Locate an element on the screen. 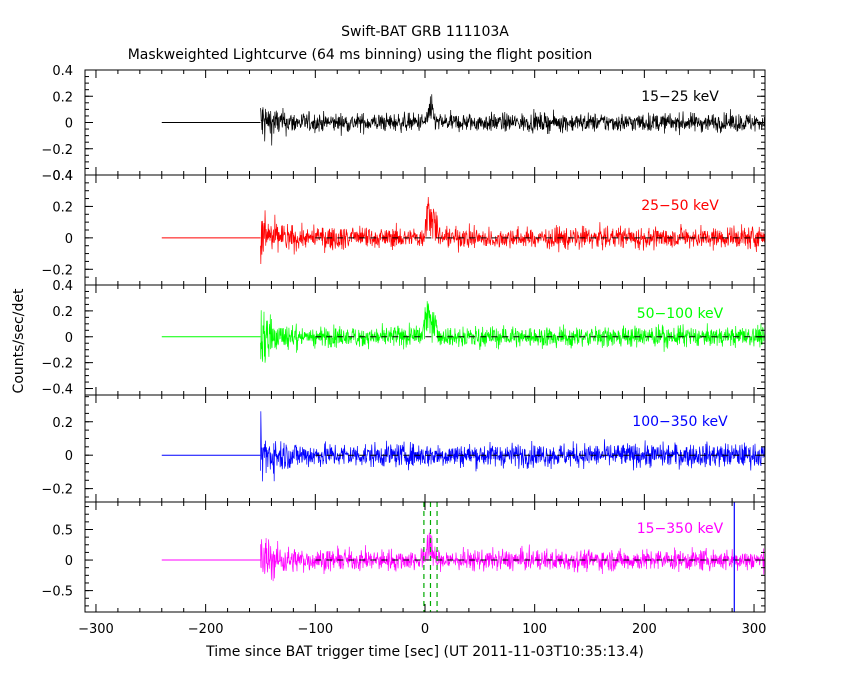 This screenshot has width=850, height=680. panel-4: −0.2 0 0.2 100−350 keV is located at coordinates (403, 448).